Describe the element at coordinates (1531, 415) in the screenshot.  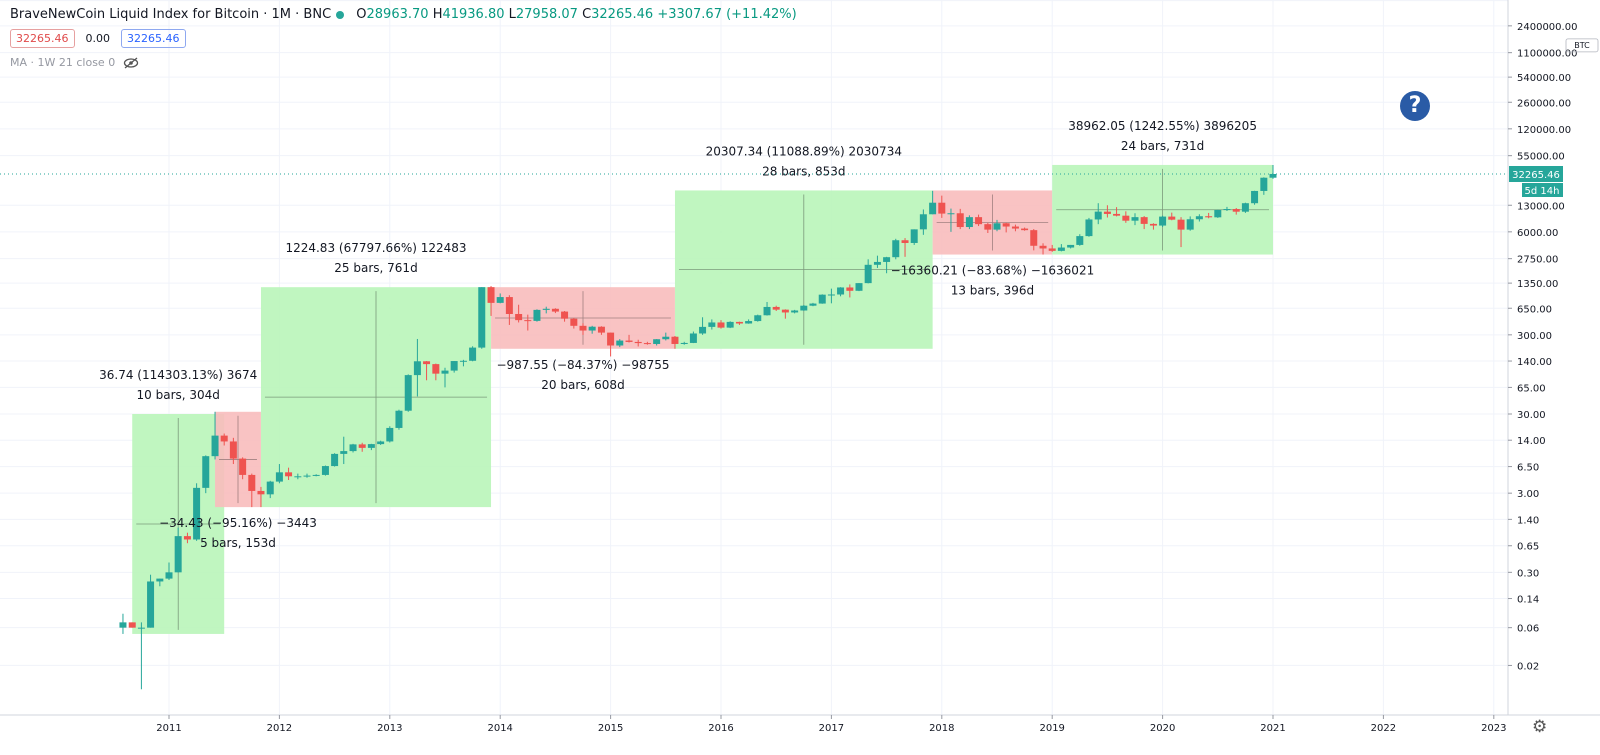
I see `y-tick-label: 30.00` at that location.